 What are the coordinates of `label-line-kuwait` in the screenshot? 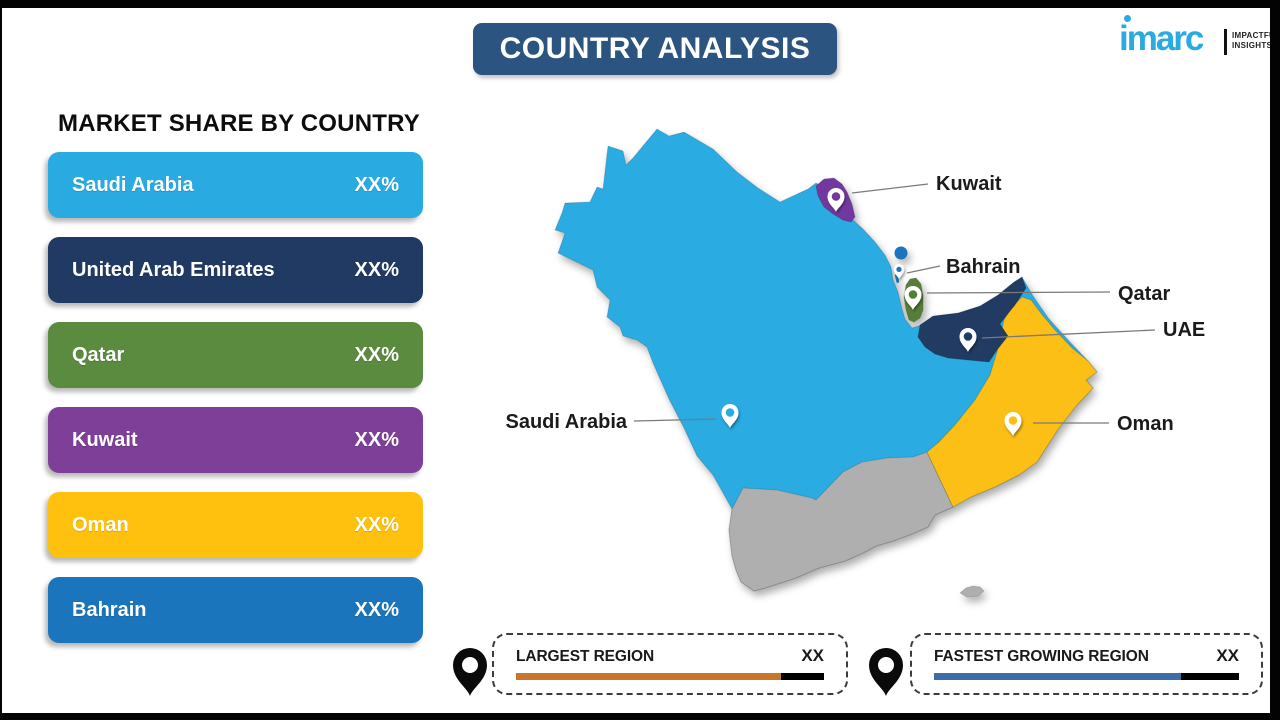 It's located at (890, 188).